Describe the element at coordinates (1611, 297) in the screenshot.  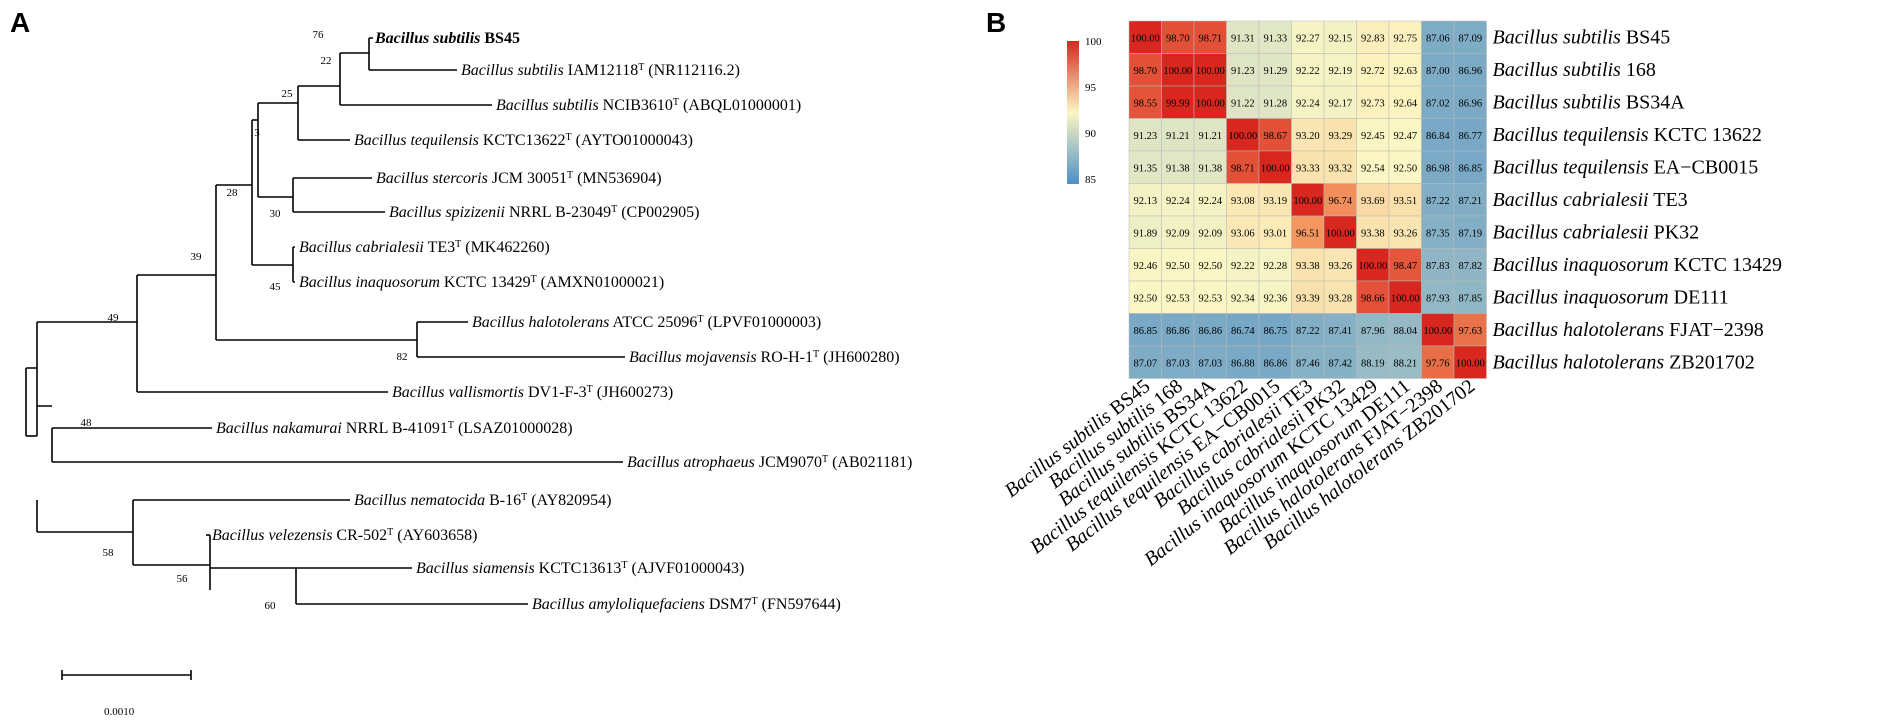
I see `heatmap-row-label: Bacillus inaquosorum DE111` at that location.